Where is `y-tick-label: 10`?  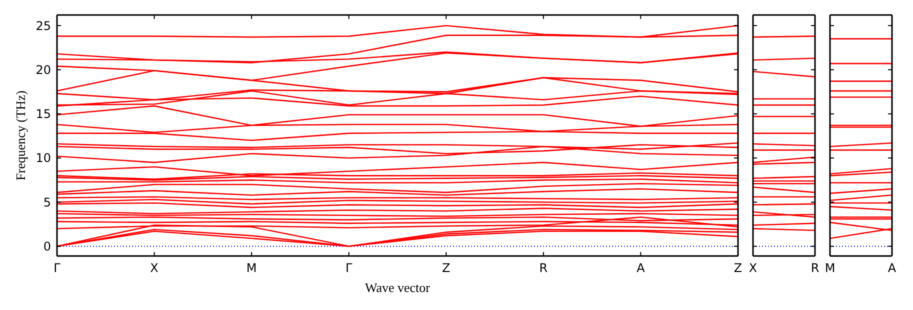 y-tick-label: 10 is located at coordinates (43, 158).